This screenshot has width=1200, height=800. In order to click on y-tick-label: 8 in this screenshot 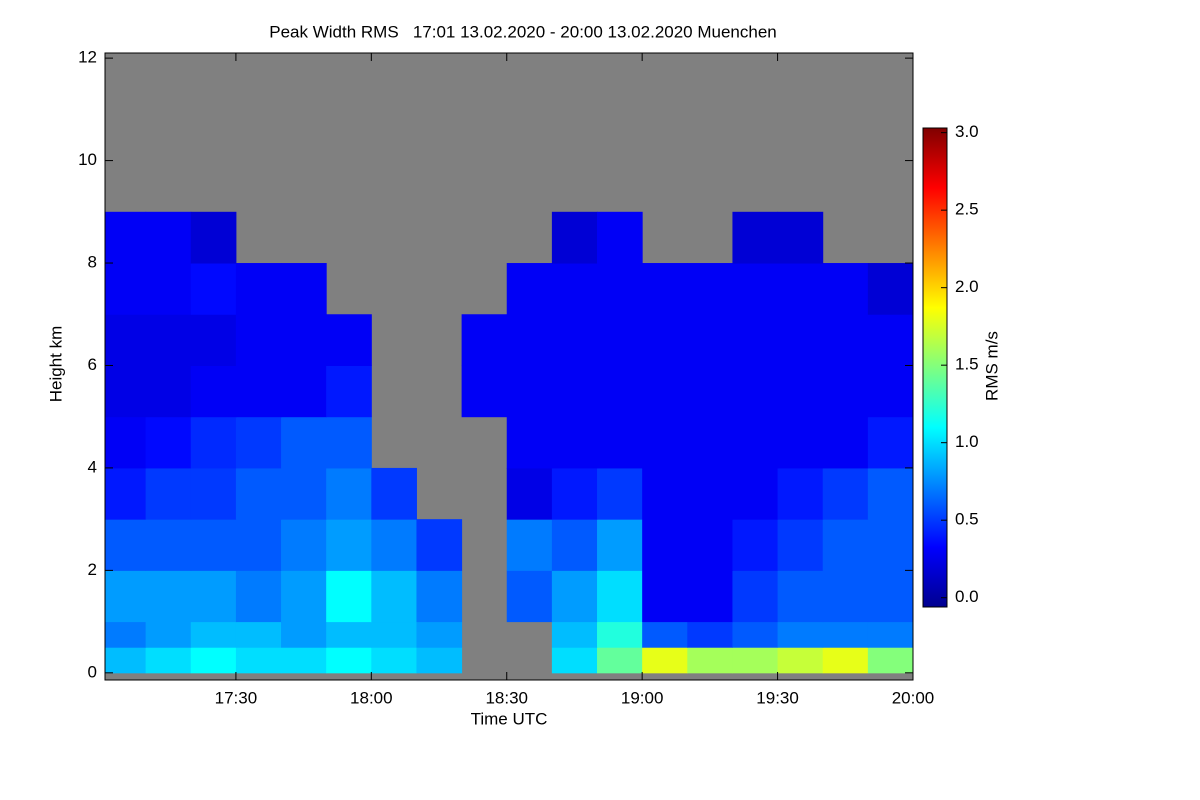, I will do `click(92, 262)`.